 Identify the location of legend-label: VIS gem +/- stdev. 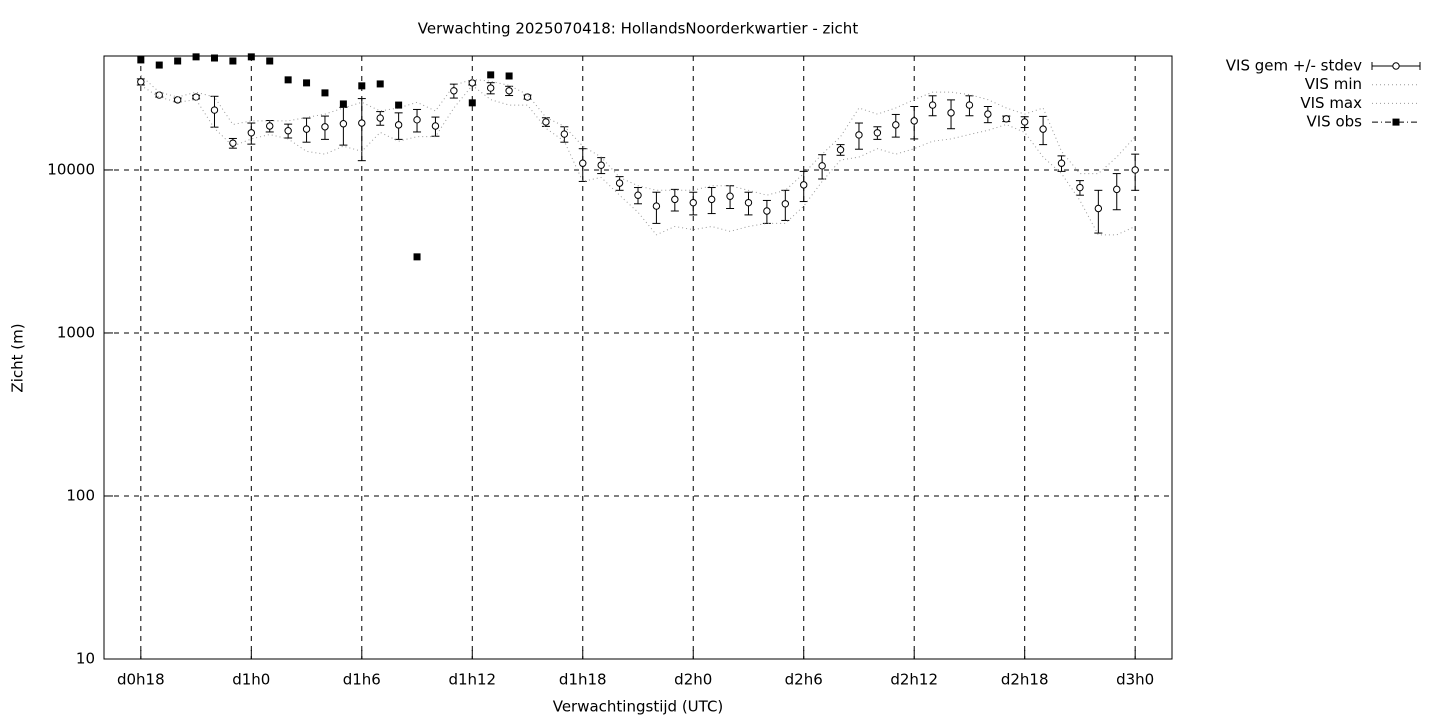
(1294, 66).